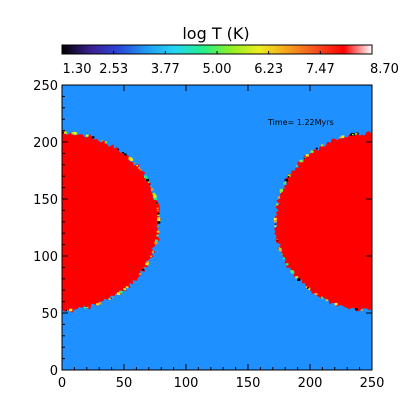 The height and width of the screenshot is (415, 415). What do you see at coordinates (372, 383) in the screenshot?
I see `x-tick-label: 250` at bounding box center [372, 383].